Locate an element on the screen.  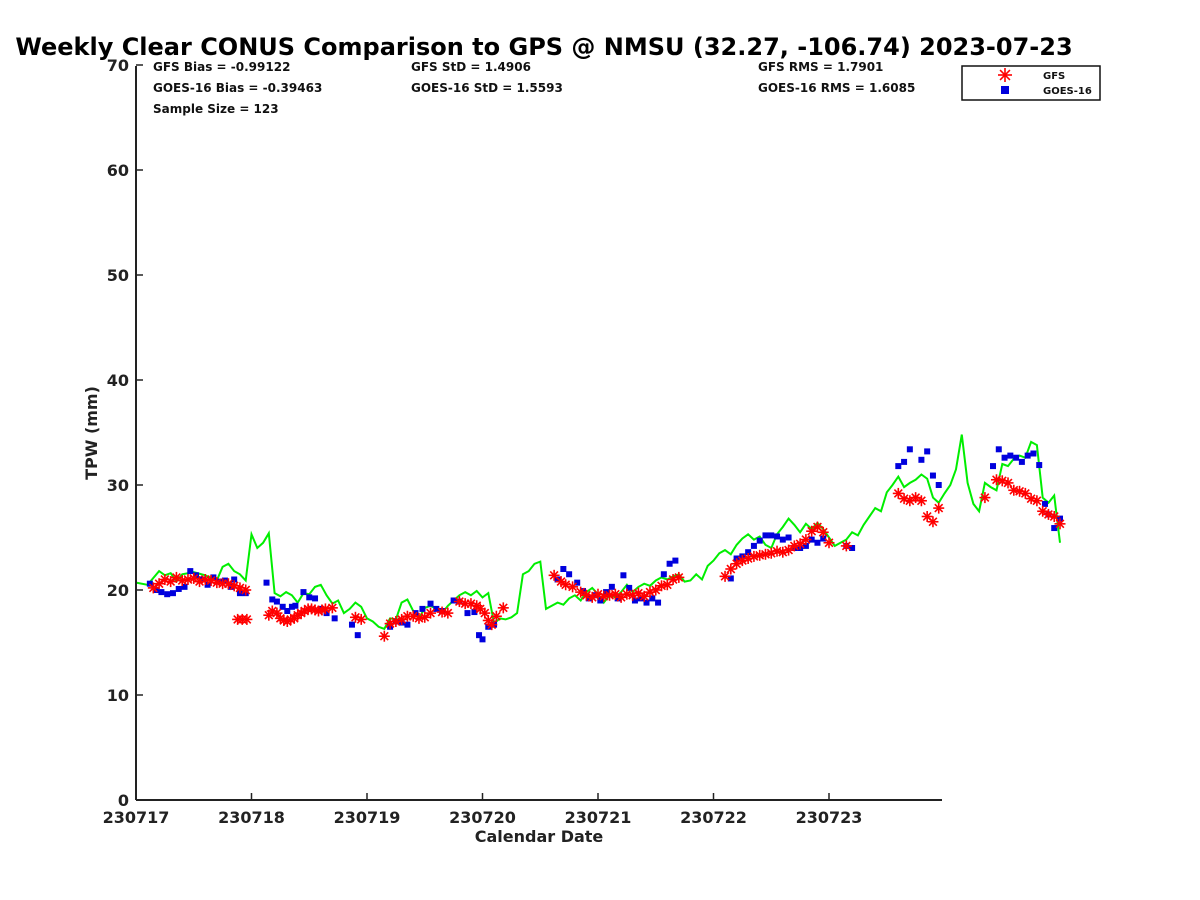
x-tick-label: 230721 is located at coordinates (598, 817).